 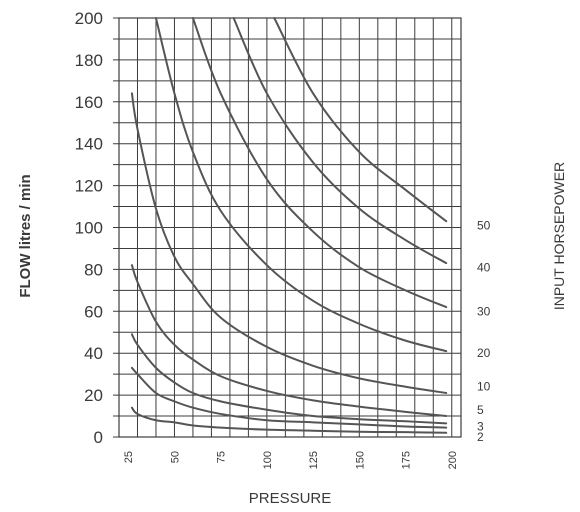 What do you see at coordinates (484, 387) in the screenshot?
I see `curve-label: 10` at bounding box center [484, 387].